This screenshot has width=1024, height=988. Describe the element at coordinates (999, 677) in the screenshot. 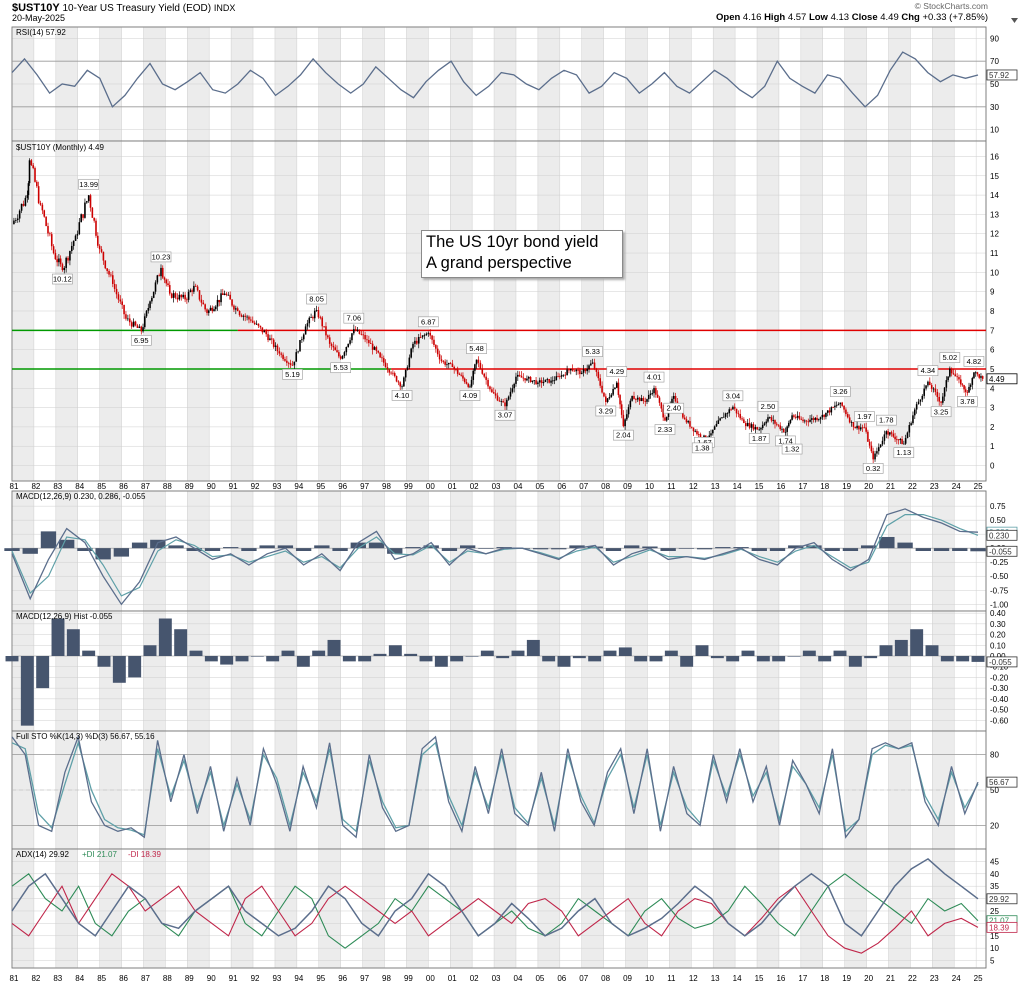

I see `y-tick-label: -0.20` at that location.